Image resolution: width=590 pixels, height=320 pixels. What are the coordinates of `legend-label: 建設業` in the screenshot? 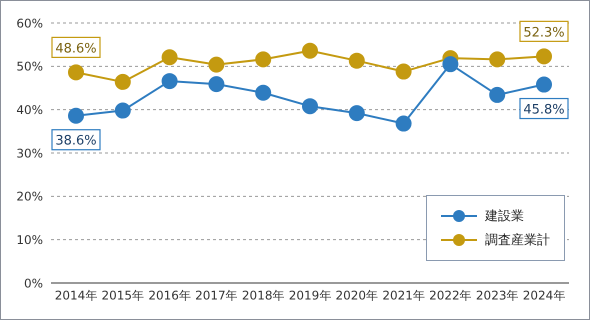 It's located at (504, 216).